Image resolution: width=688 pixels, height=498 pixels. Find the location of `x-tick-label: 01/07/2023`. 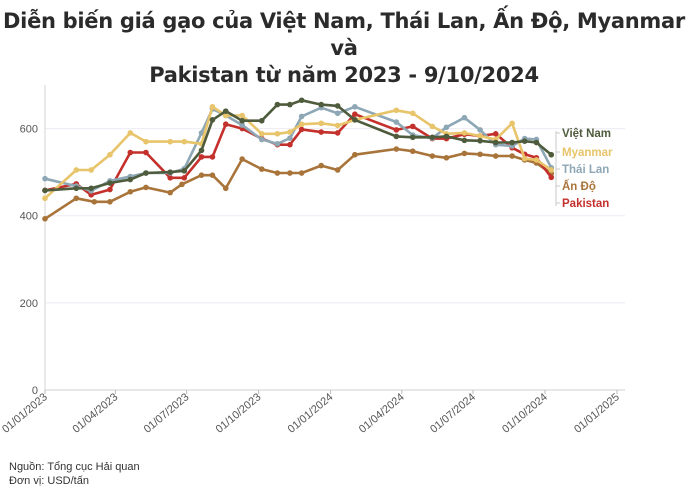

x-tick-label: 01/07/2023 is located at coordinates (167, 413).